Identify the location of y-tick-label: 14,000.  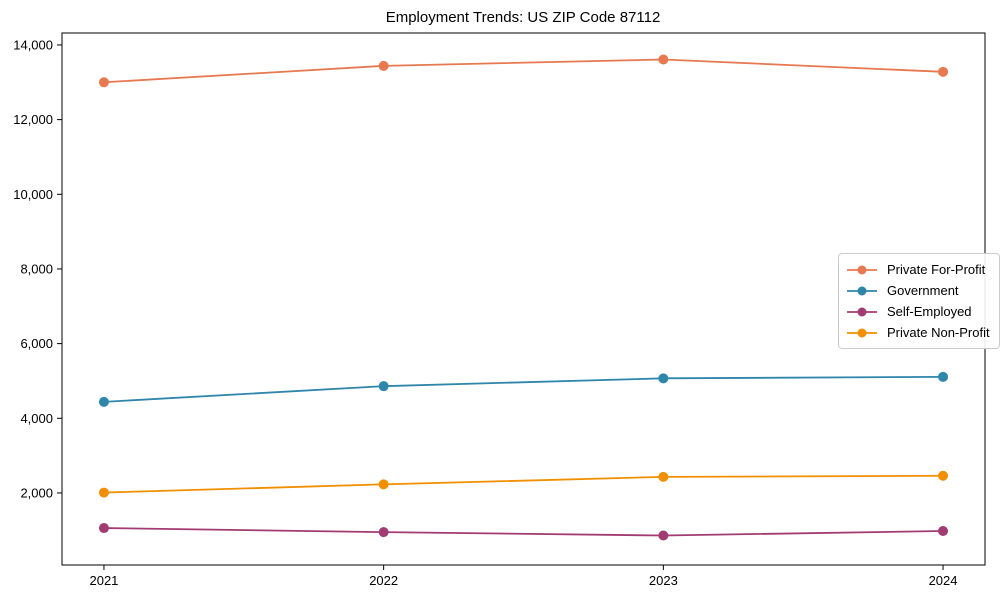
(33, 44).